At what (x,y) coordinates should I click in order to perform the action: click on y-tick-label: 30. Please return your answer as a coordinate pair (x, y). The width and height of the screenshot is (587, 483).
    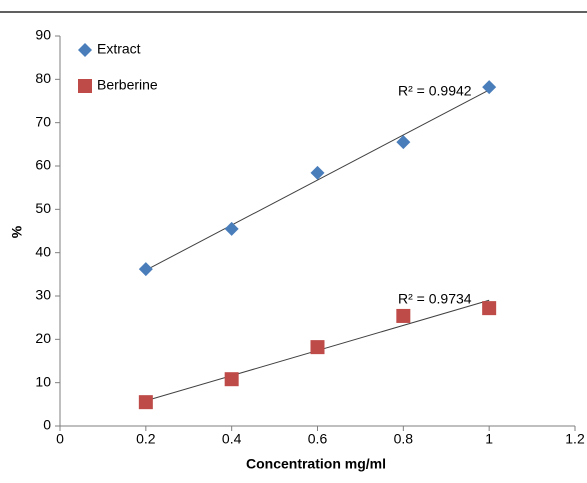
    Looking at the image, I should click on (43, 295).